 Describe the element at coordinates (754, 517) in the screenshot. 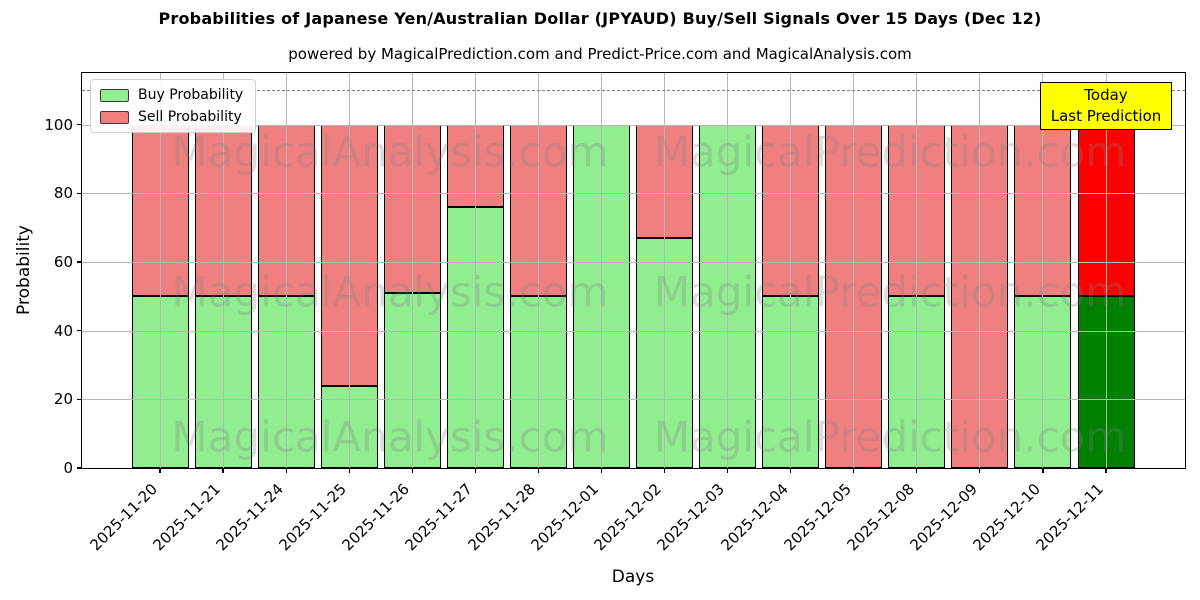

I see `x-tick-label-2025-12-04: 2025-12-04` at that location.